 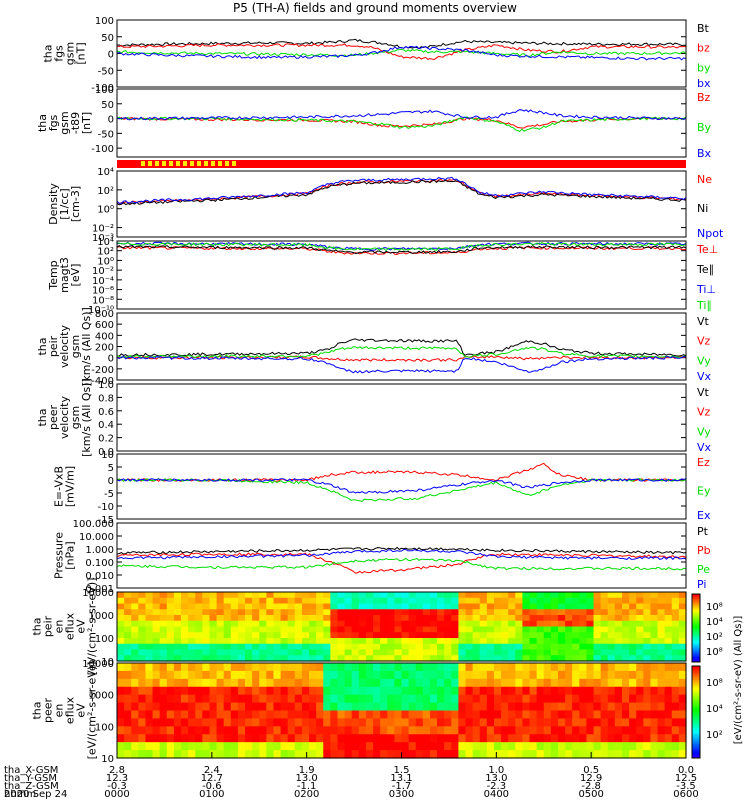 I want to click on x-tick-label: 0500, so click(x=590, y=794).